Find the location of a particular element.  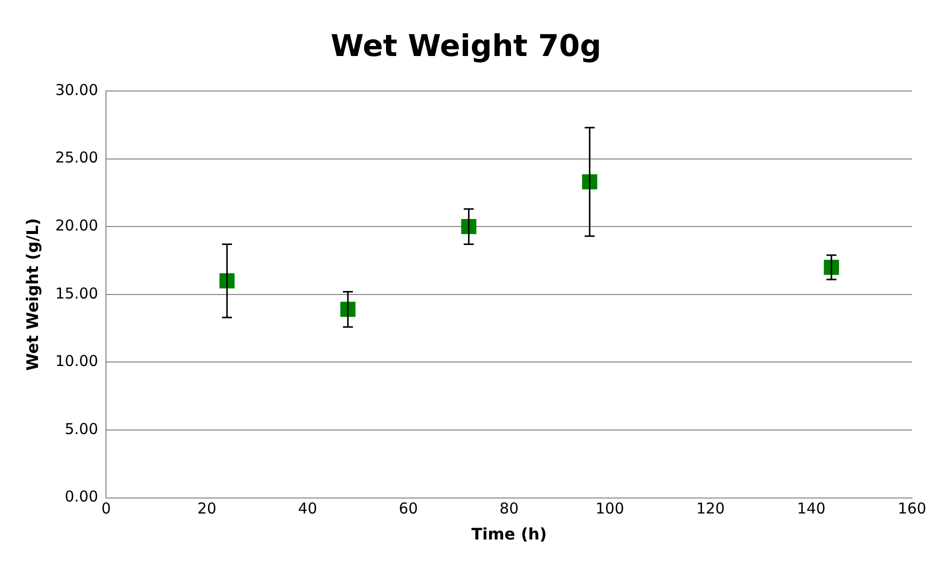

y-tick-label: 20.00 is located at coordinates (76, 225).